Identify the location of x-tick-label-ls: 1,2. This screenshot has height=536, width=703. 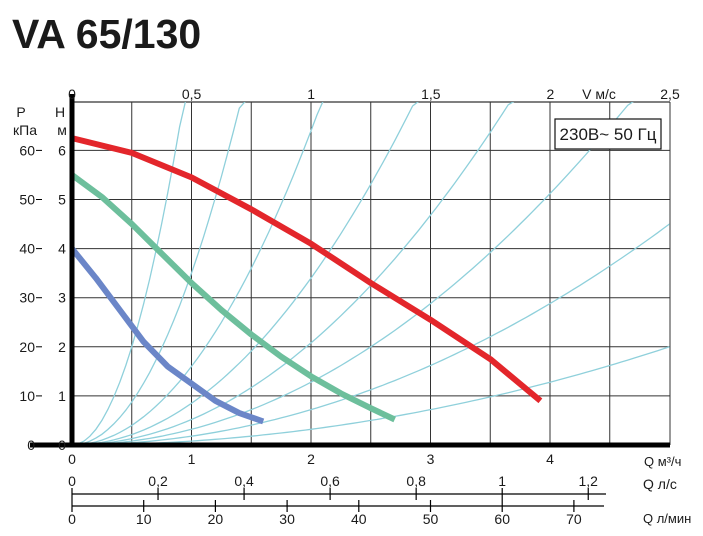
(589, 481).